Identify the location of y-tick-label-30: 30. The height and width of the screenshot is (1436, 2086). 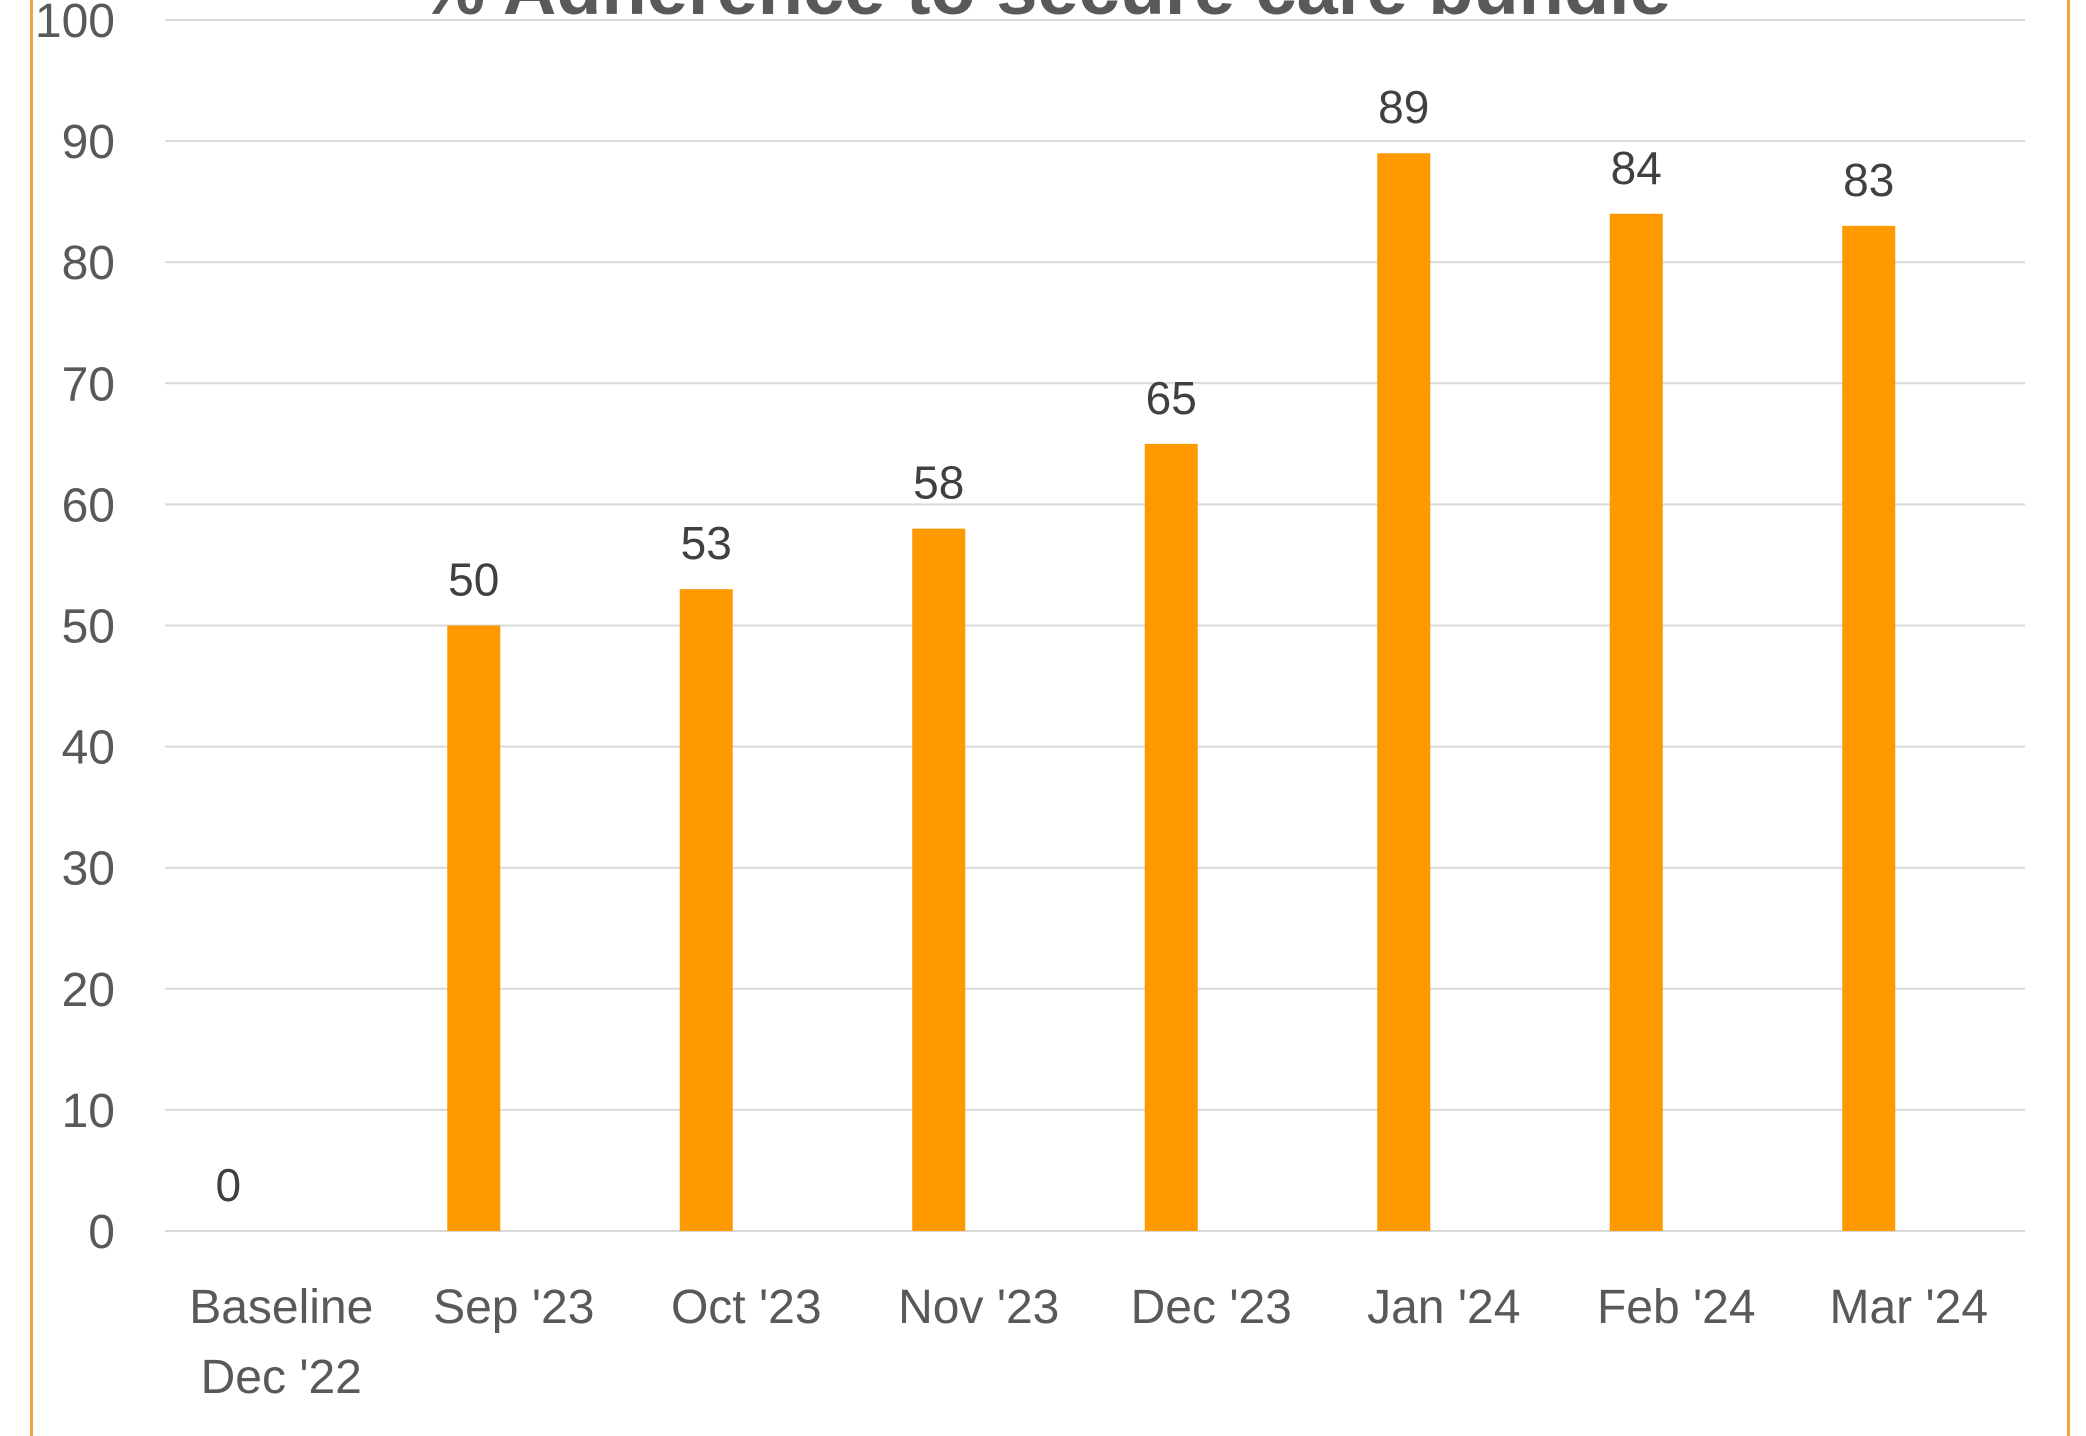
(88, 869).